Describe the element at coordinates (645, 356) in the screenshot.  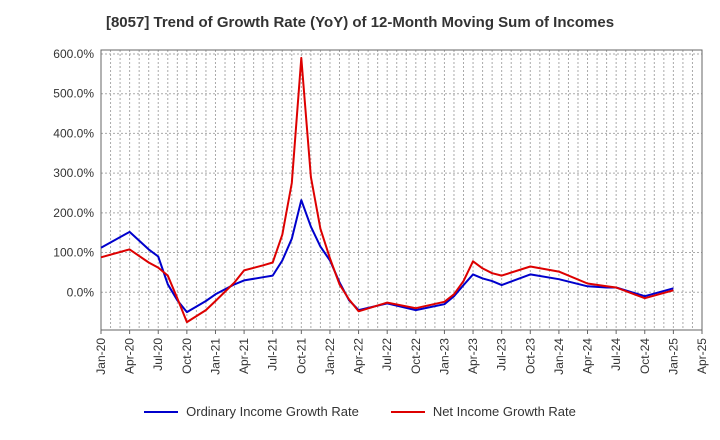
I see `x-tick-label: Oct-24` at that location.